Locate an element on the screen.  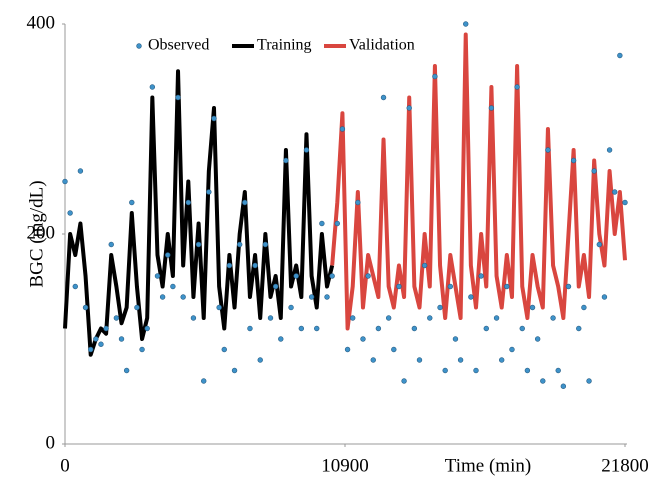
x-tick-label: 0 is located at coordinates (65, 465).